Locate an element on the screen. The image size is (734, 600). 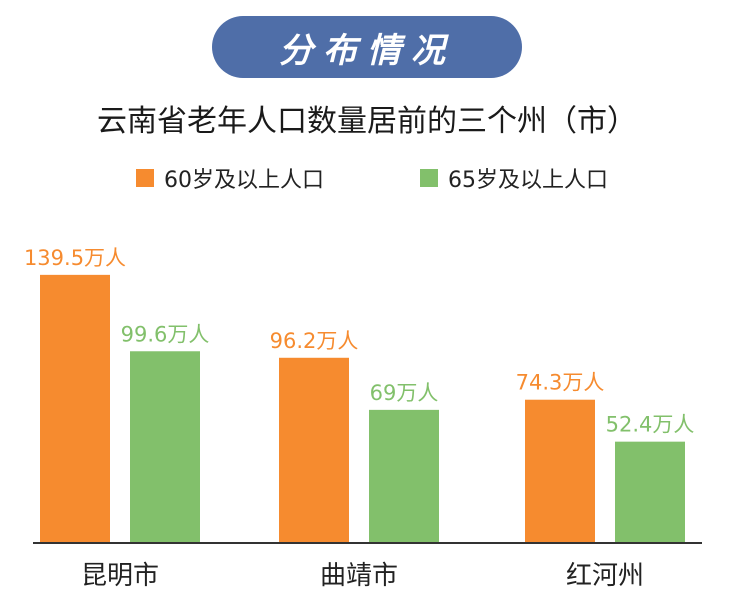
data-label-60-1: 96.2万人 is located at coordinates (314, 341).